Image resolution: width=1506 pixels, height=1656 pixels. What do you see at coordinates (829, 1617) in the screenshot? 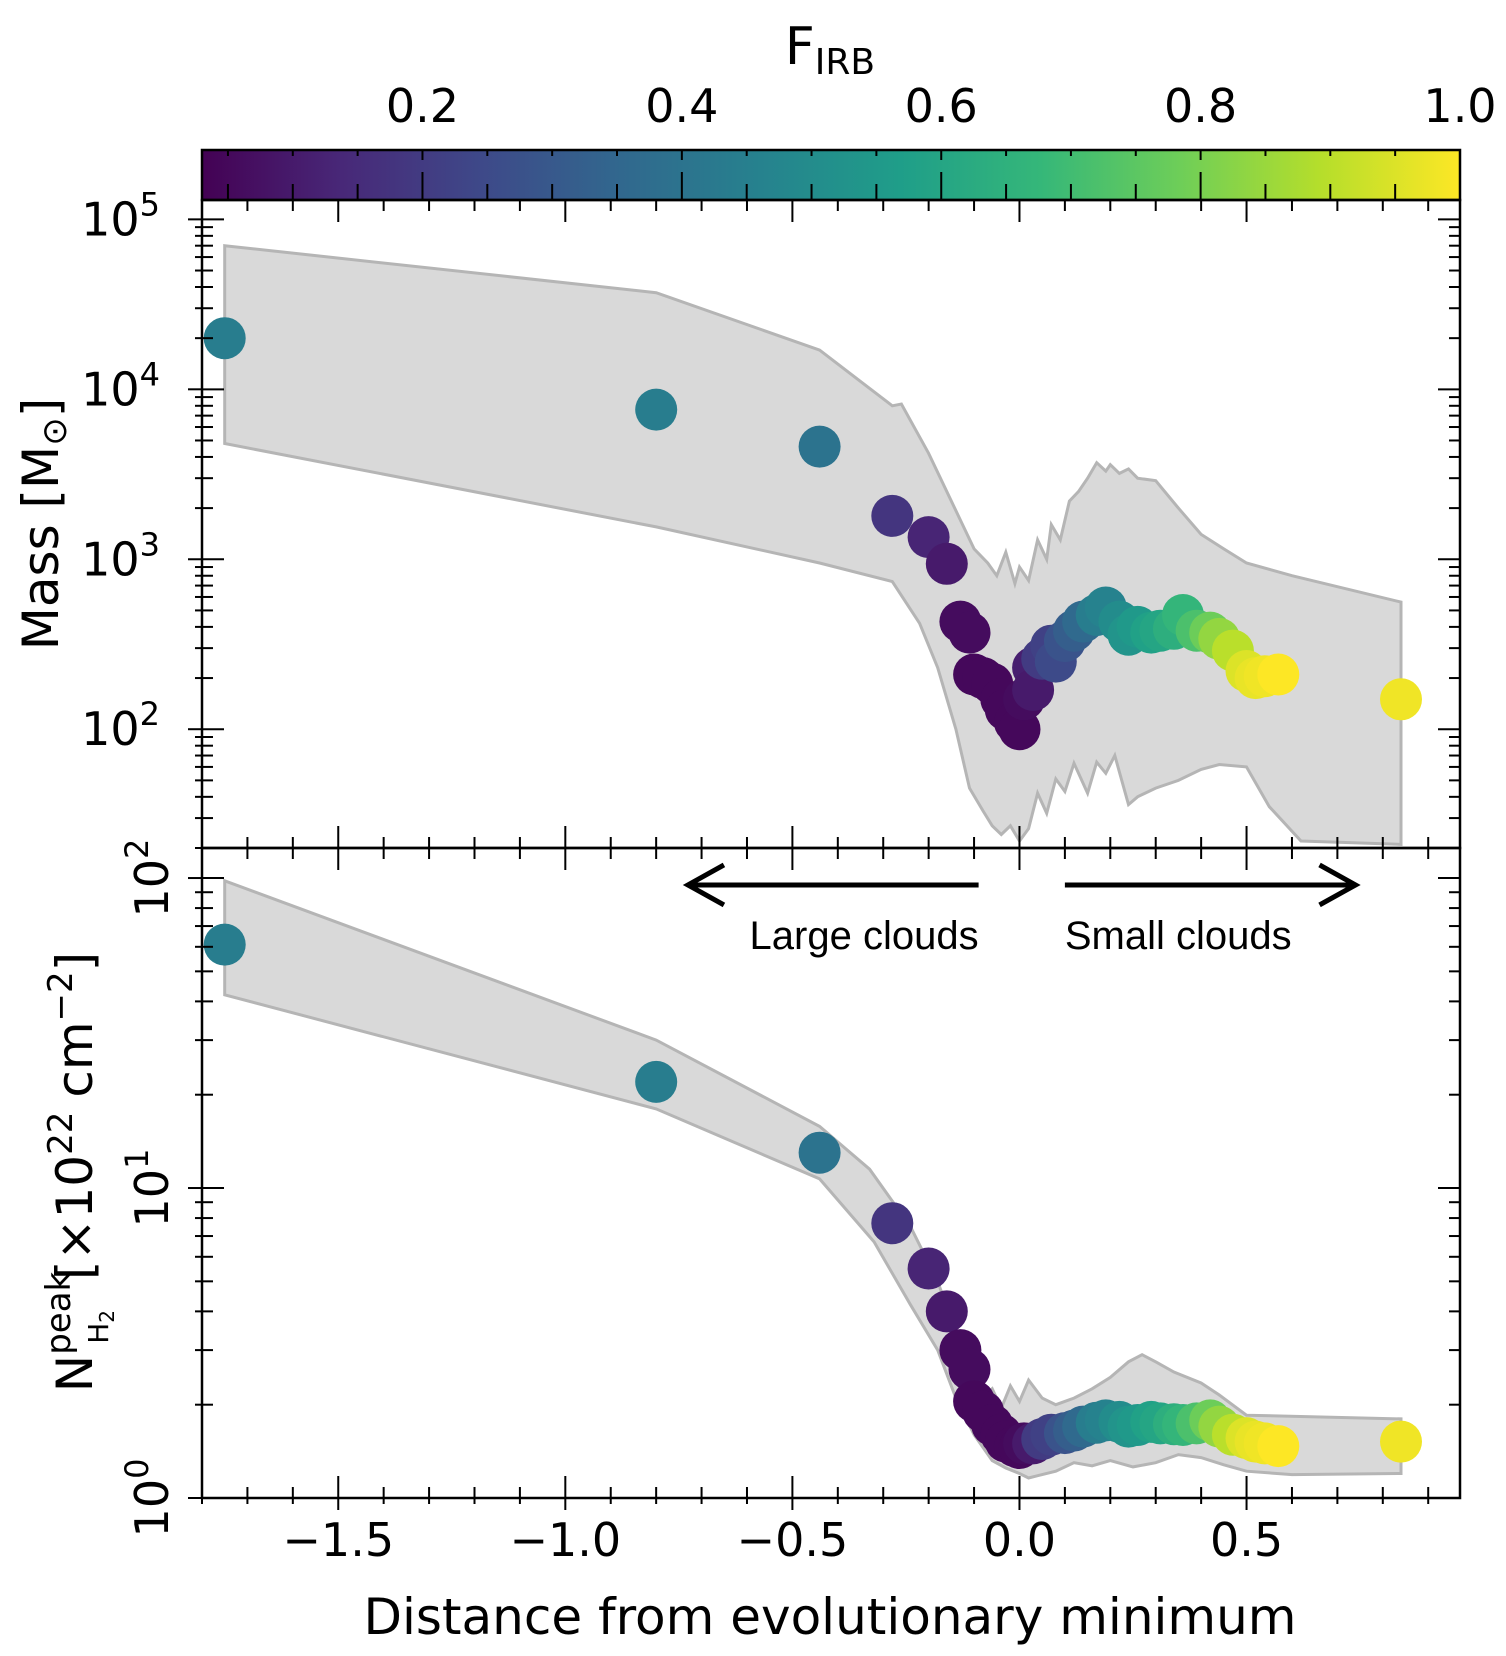
I see `x-axis-title: Distance from evolutionary minimum` at bounding box center [829, 1617].